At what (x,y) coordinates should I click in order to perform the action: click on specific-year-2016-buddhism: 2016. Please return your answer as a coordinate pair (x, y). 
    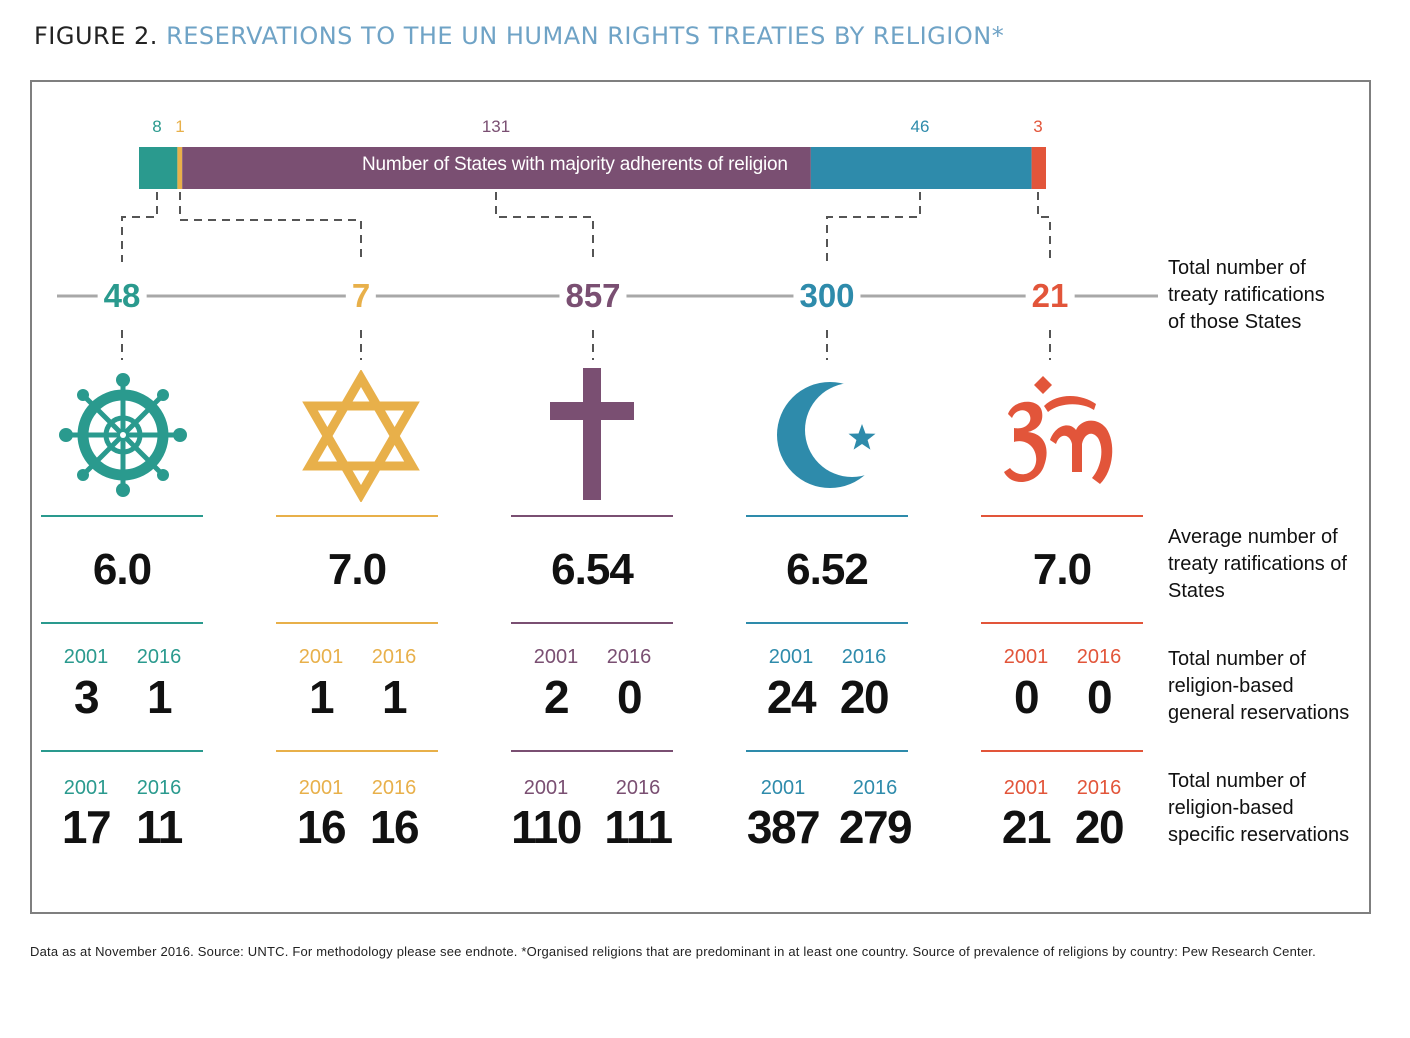
    Looking at the image, I should click on (159, 788).